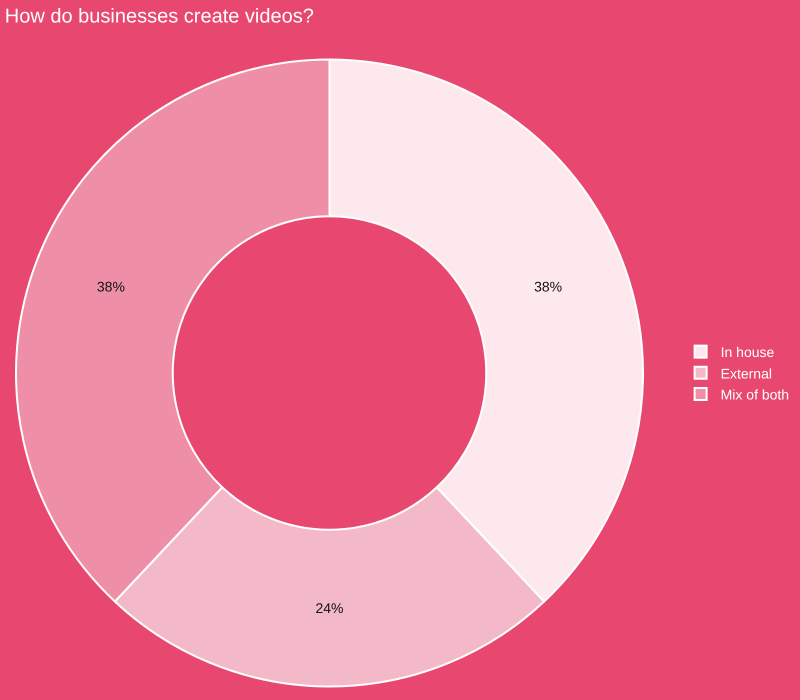 The image size is (800, 700). I want to click on legend-label: External, so click(746, 373).